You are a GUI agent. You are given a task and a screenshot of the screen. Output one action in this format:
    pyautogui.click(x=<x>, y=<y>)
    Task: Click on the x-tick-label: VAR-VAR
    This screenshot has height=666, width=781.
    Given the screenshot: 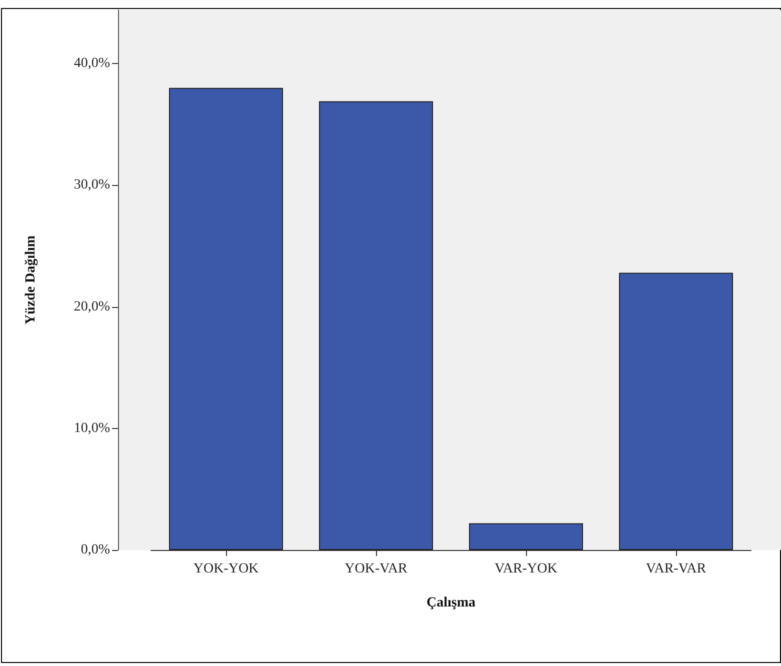 What is the action you would take?
    pyautogui.click(x=676, y=569)
    